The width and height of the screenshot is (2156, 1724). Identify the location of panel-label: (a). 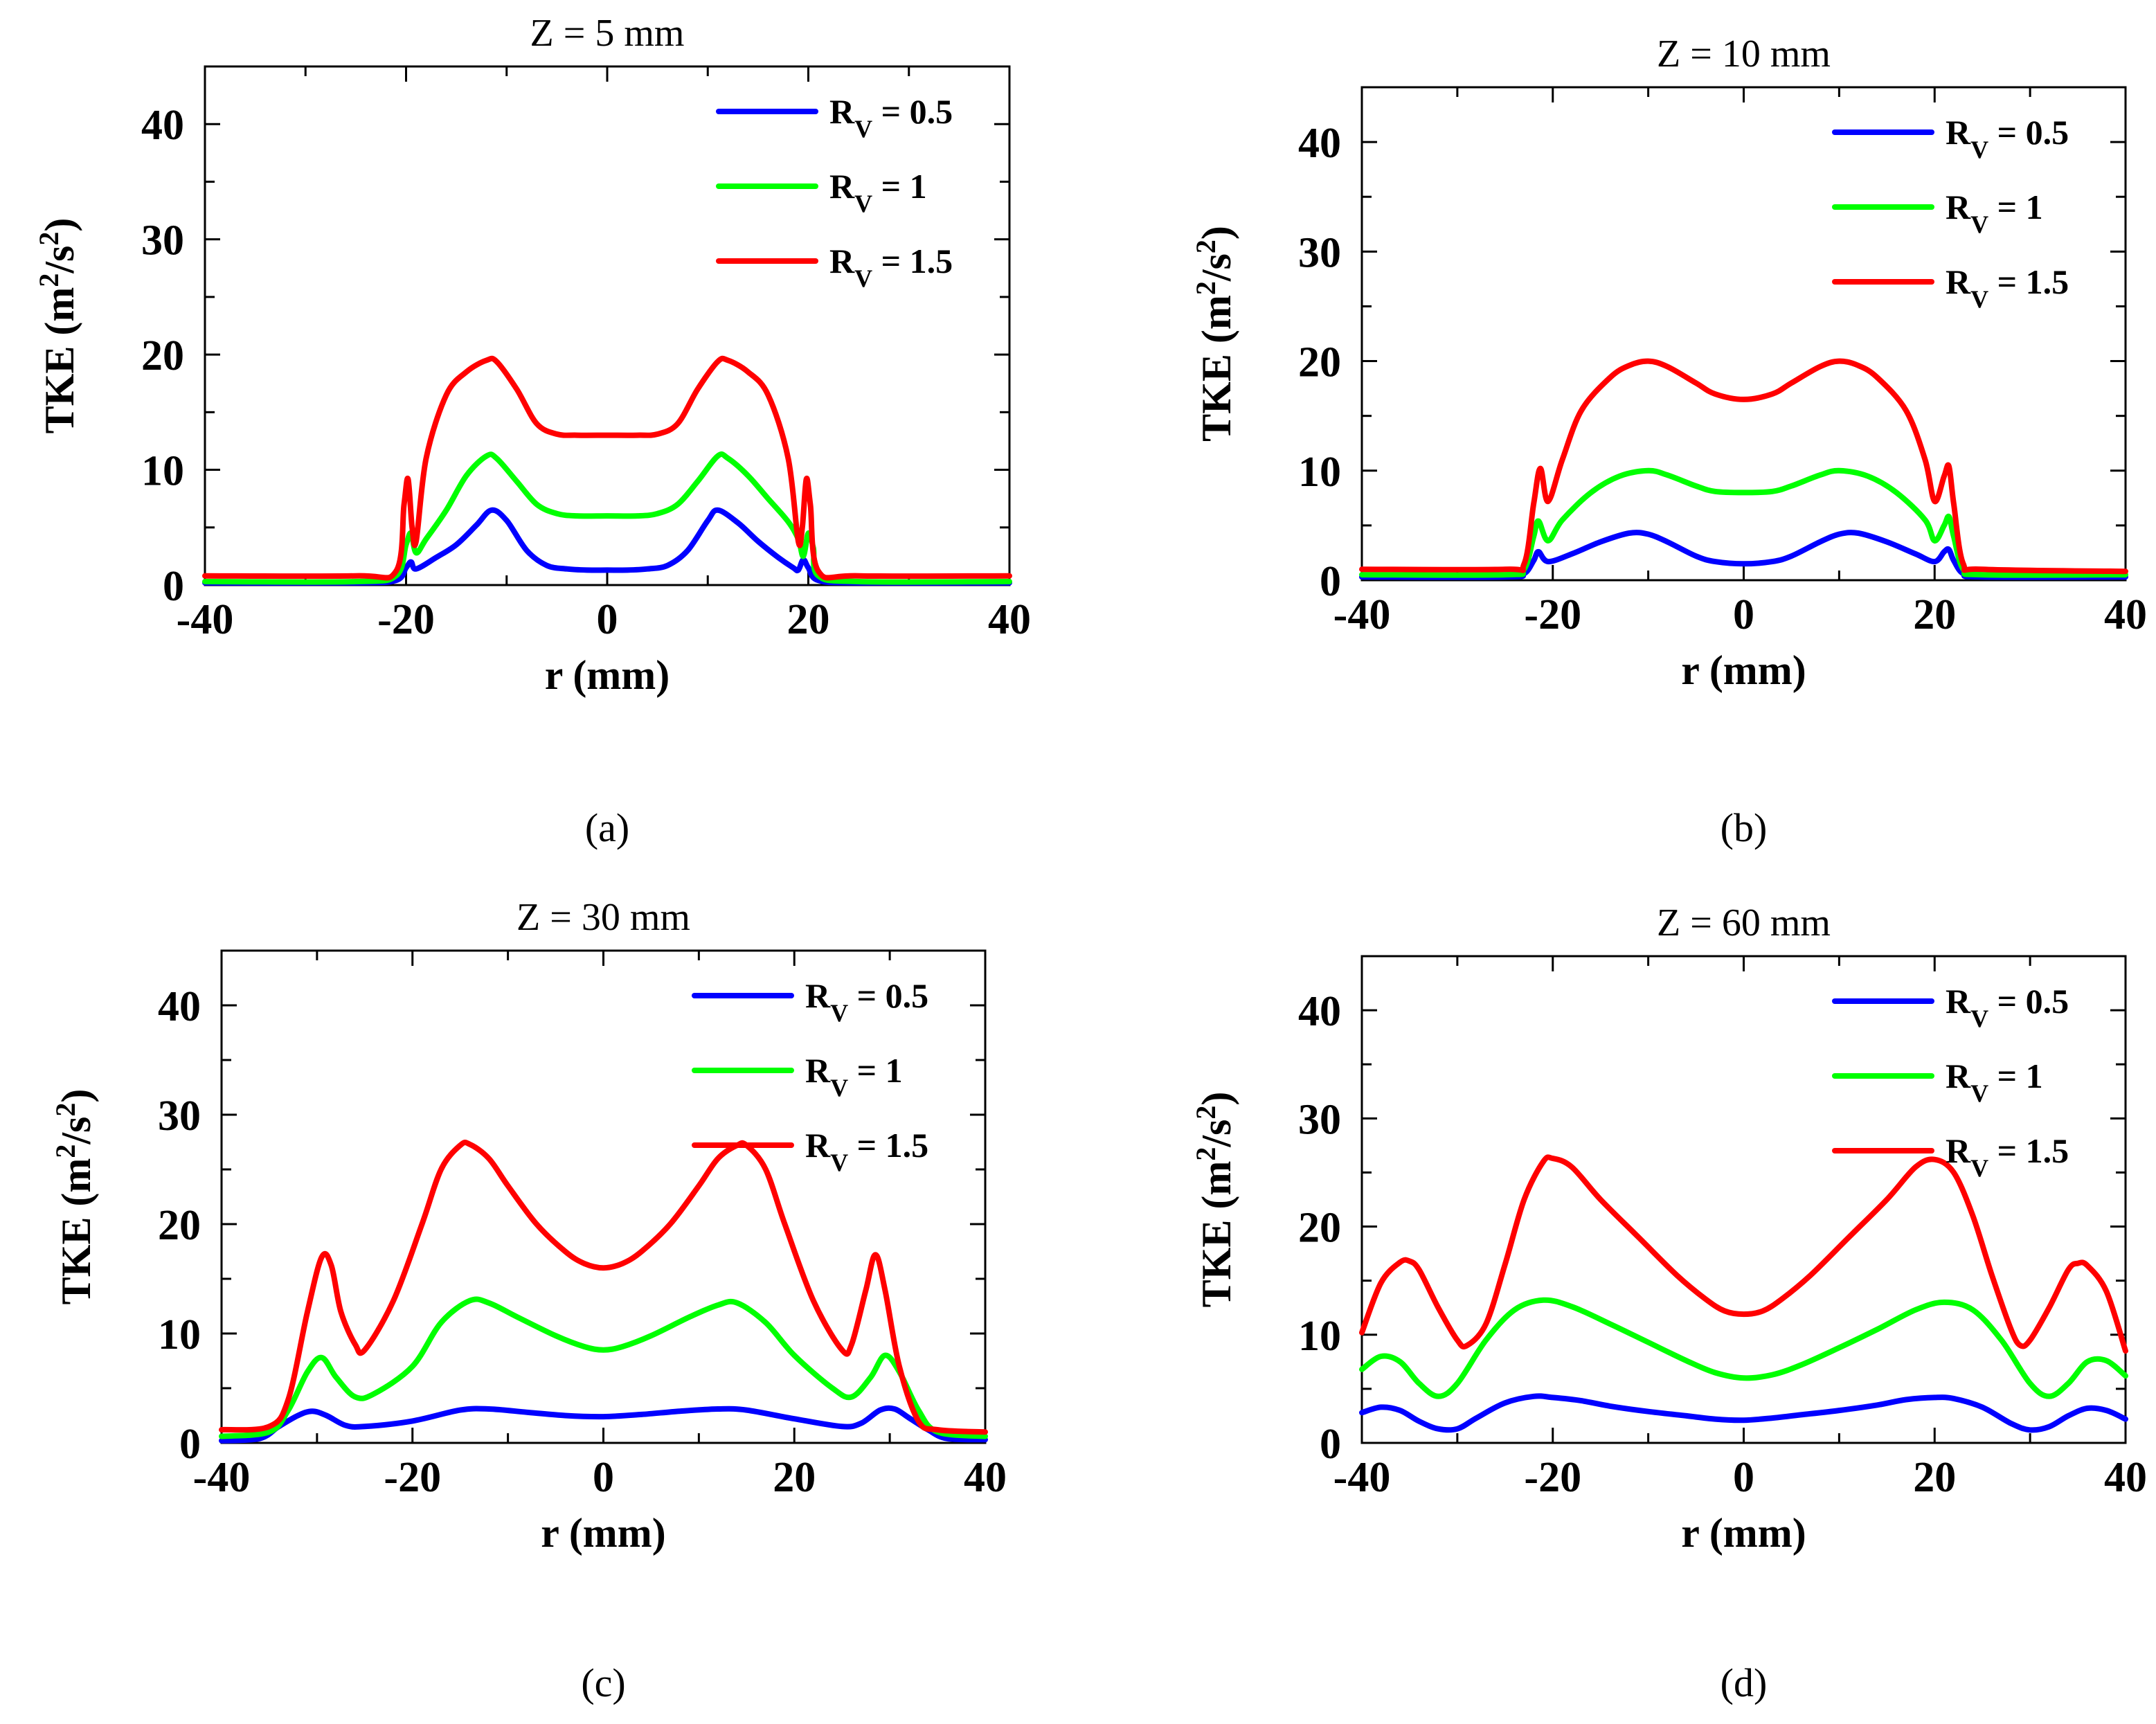
(607, 827).